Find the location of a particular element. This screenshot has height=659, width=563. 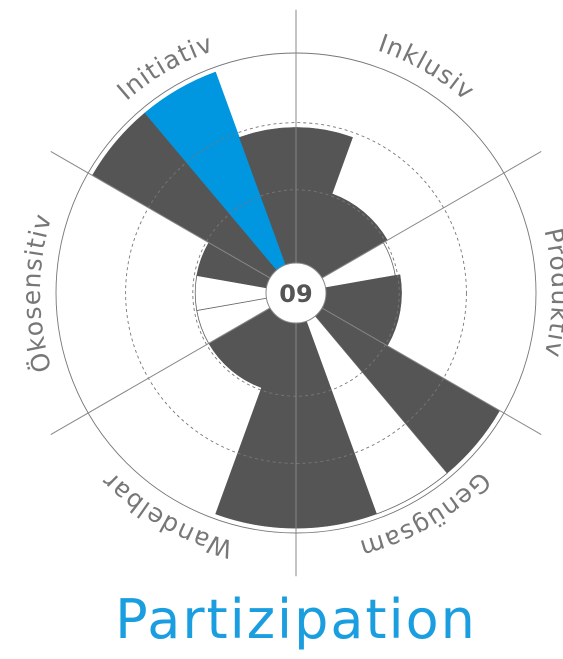

ring is located at coordinates (296, 293).